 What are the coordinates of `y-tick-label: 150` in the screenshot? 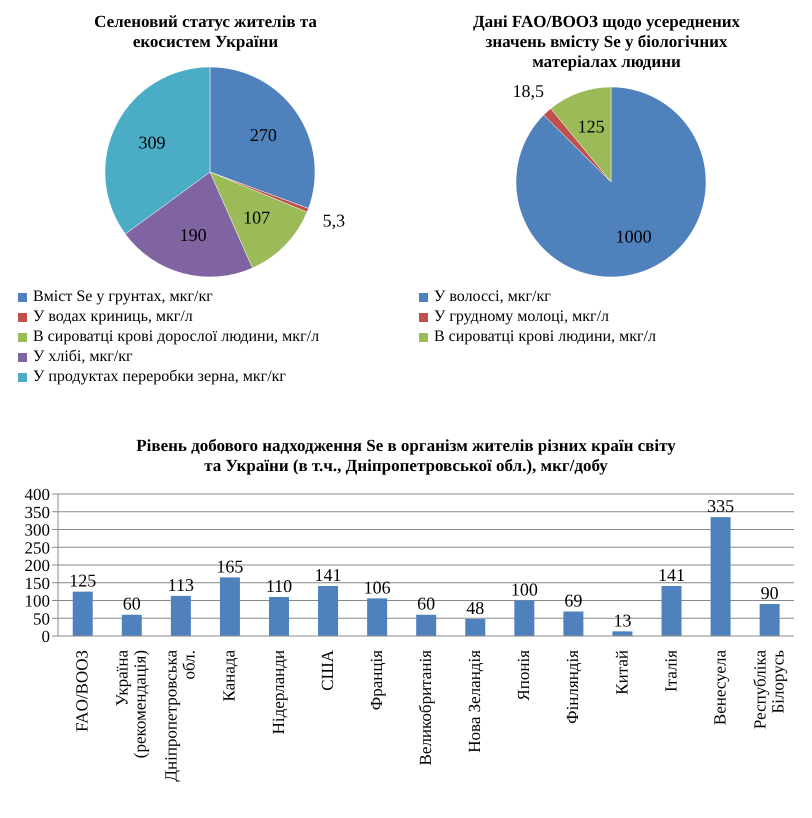 It's located at (37, 583).